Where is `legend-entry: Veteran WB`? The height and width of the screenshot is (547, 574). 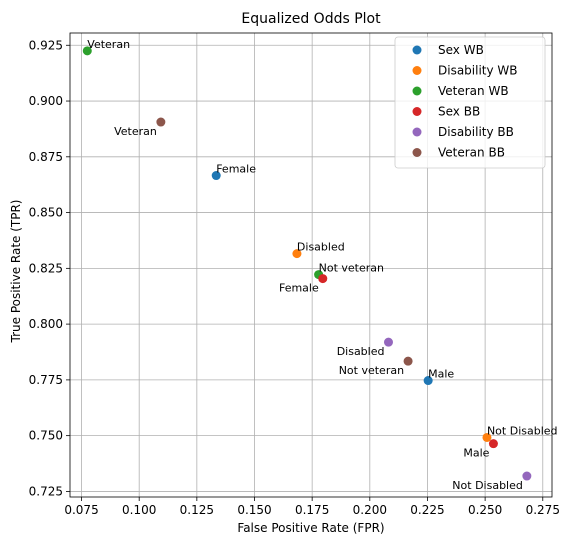 legend-entry: Veteran WB is located at coordinates (473, 91).